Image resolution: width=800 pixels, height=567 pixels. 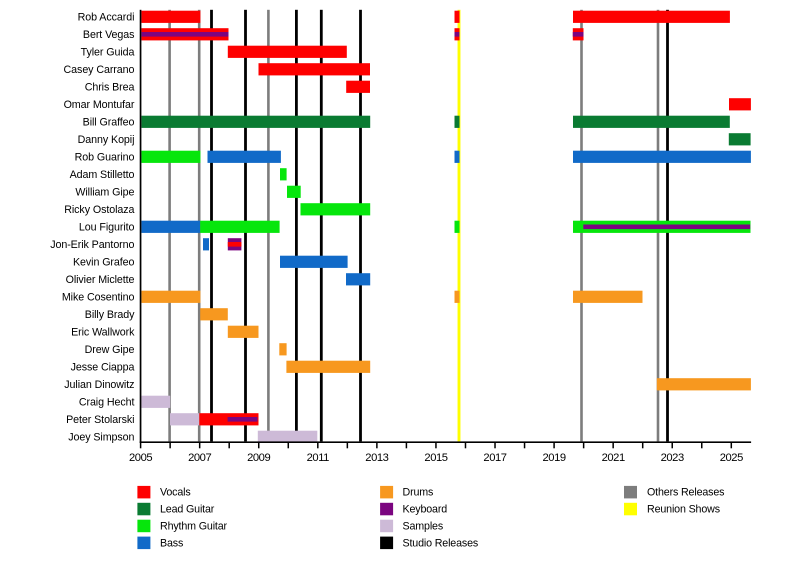 What do you see at coordinates (103, 333) in the screenshot?
I see `svg-text: Eric Wallwork` at bounding box center [103, 333].